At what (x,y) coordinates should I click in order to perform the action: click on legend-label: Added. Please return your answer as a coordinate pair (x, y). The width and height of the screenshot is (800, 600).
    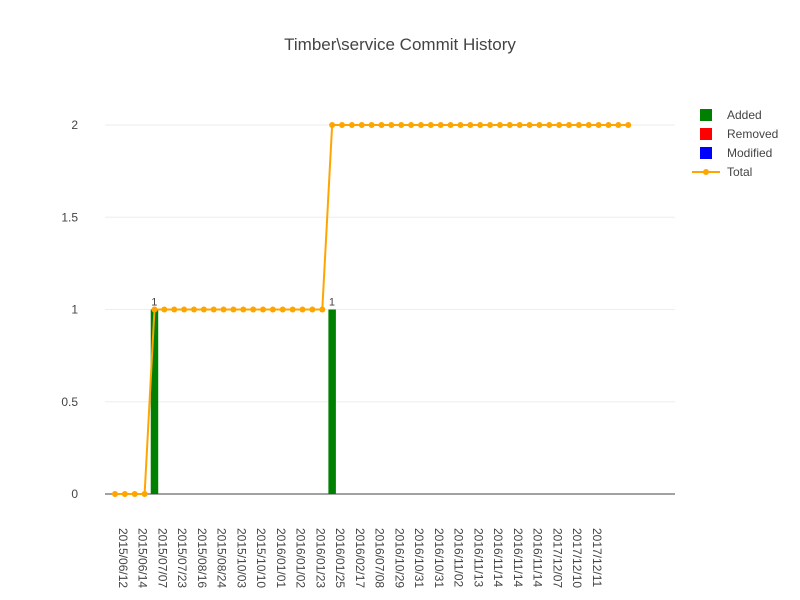
    Looking at the image, I should click on (744, 115).